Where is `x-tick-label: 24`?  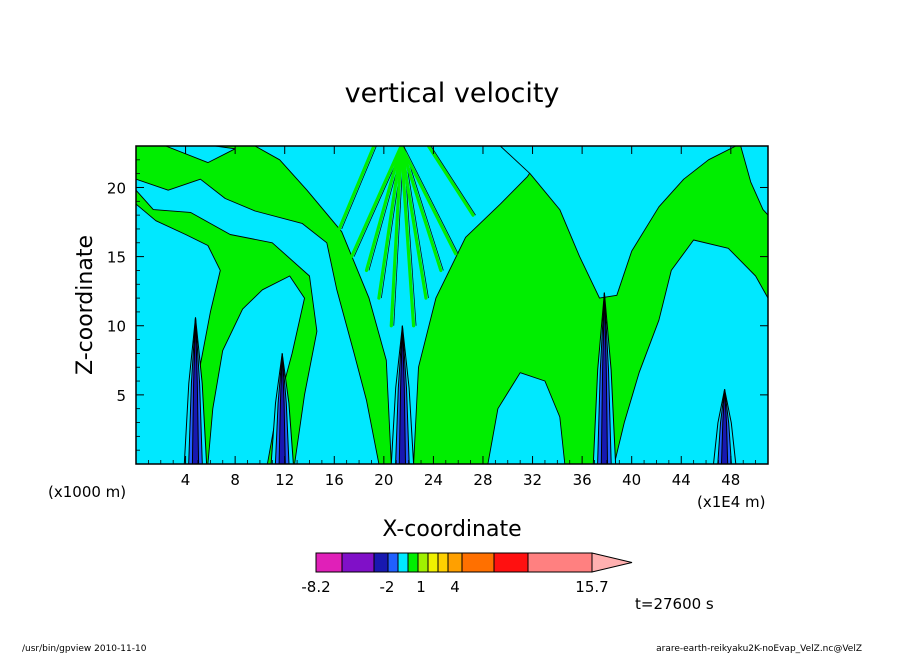
x-tick-label: 24 is located at coordinates (433, 480).